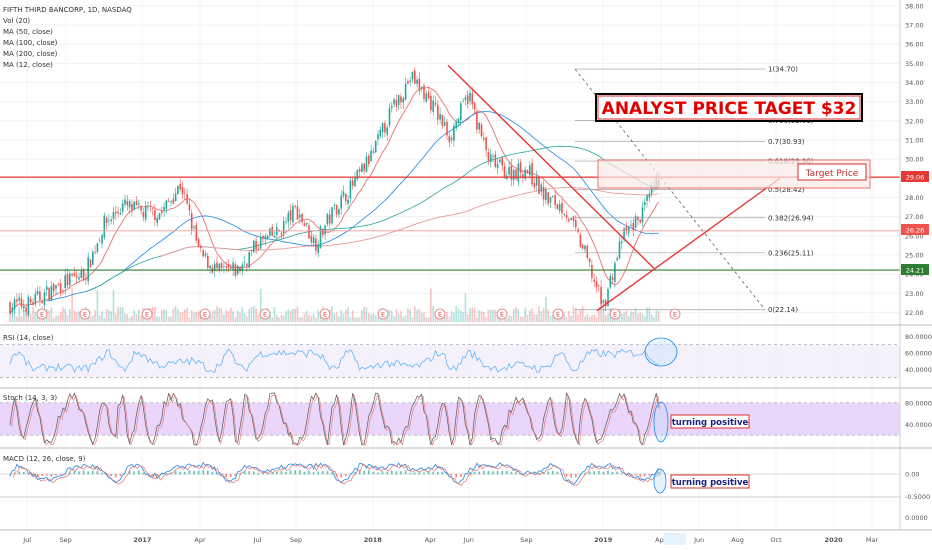  Describe the element at coordinates (834, 540) in the screenshot. I see `time-tick-label: 2020` at that location.